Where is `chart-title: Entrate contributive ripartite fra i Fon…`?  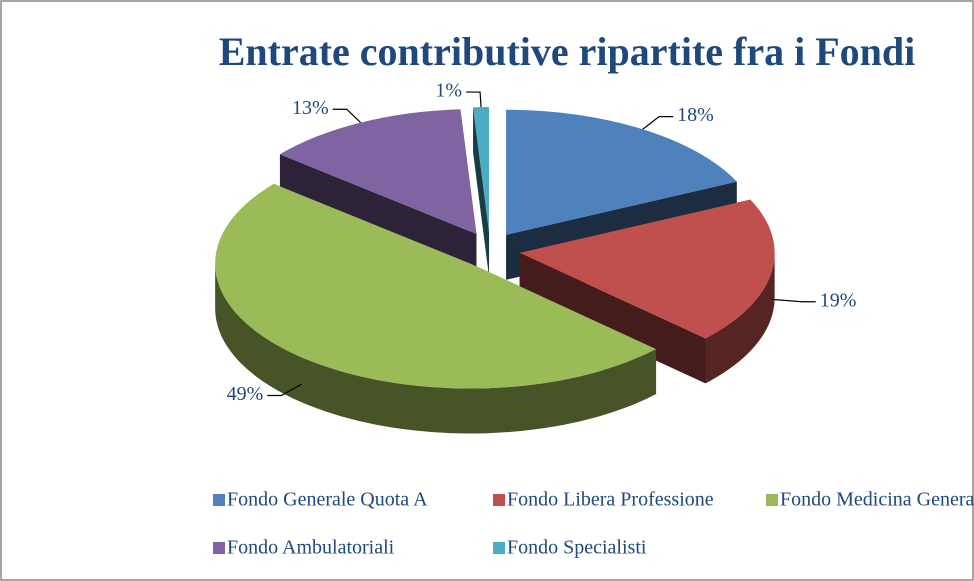
chart-title: Entrate contributive ripartite fra i Fon… is located at coordinates (567, 51).